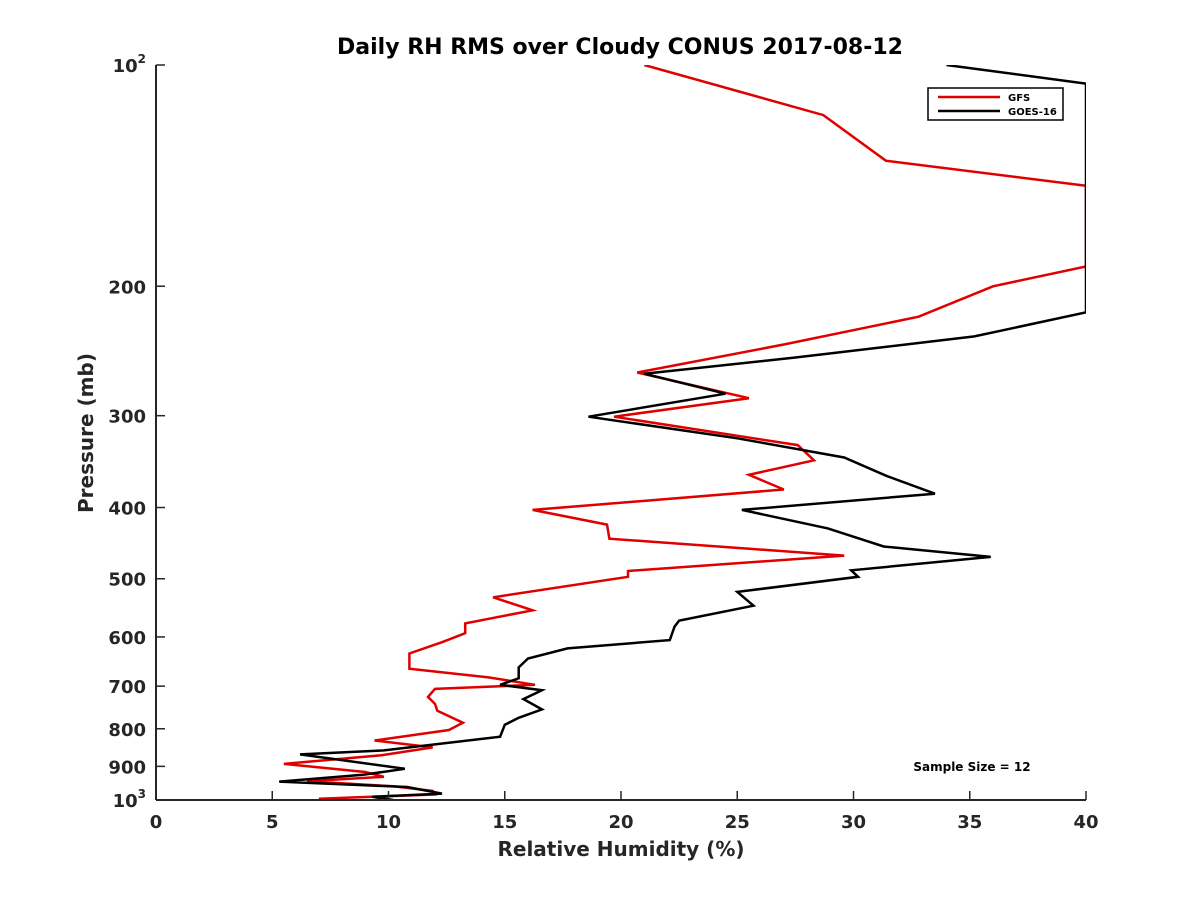 The image size is (1200, 900). I want to click on x-tick-label: 40, so click(1085, 822).